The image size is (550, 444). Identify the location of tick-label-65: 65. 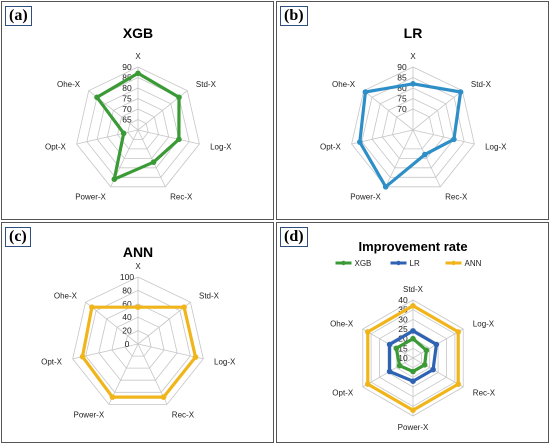
(127, 120).